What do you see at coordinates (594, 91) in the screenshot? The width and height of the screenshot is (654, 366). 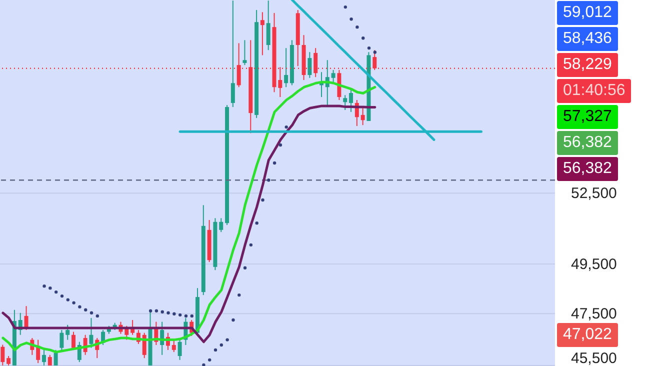 I see `text: 01:40:56` at bounding box center [594, 91].